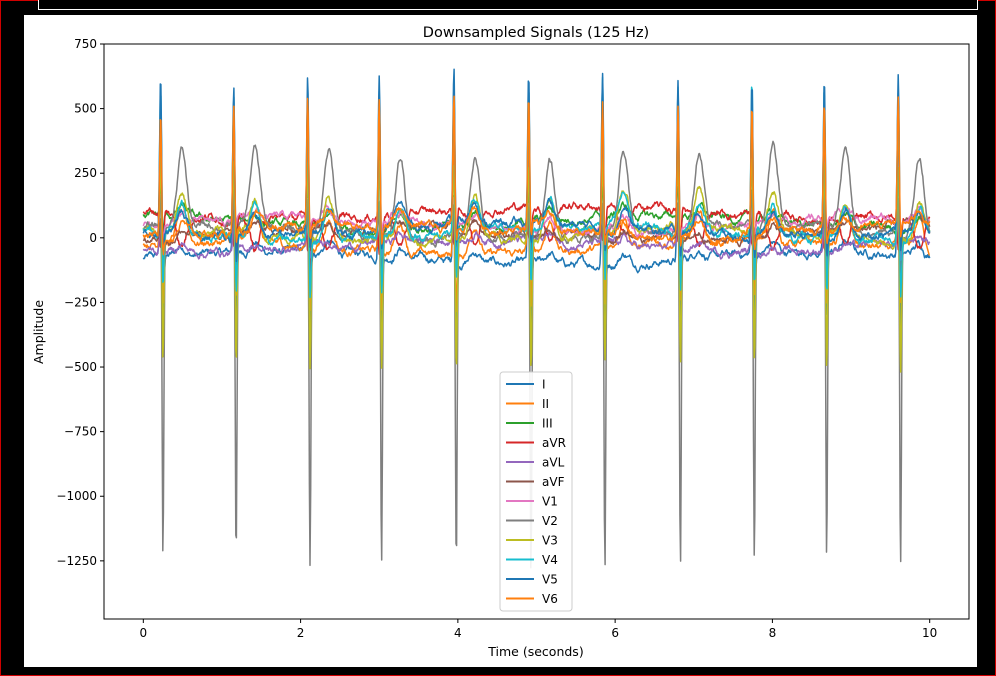 This screenshot has height=676, width=996. Describe the element at coordinates (553, 463) in the screenshot. I see `legend-label-avl: aVL` at that location.